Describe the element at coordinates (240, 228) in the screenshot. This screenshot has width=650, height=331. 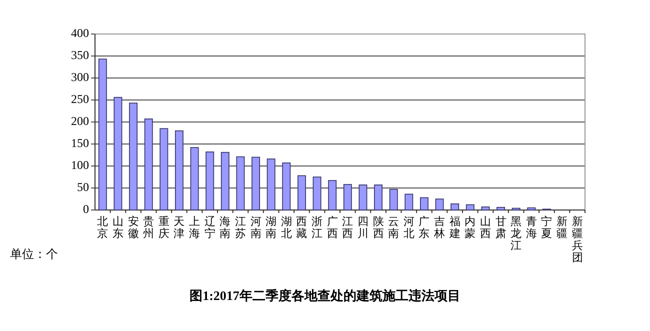
I see `x-tick-label: 江苏` at that location.